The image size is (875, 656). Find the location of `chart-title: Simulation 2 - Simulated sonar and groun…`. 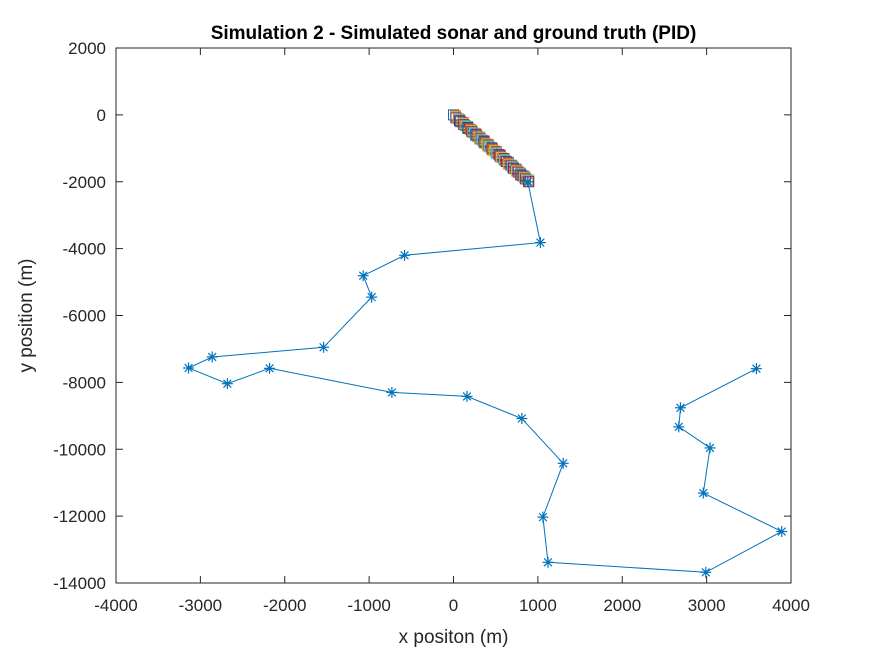

chart-title: Simulation 2 - Simulated sonar and groun… is located at coordinates (454, 33).